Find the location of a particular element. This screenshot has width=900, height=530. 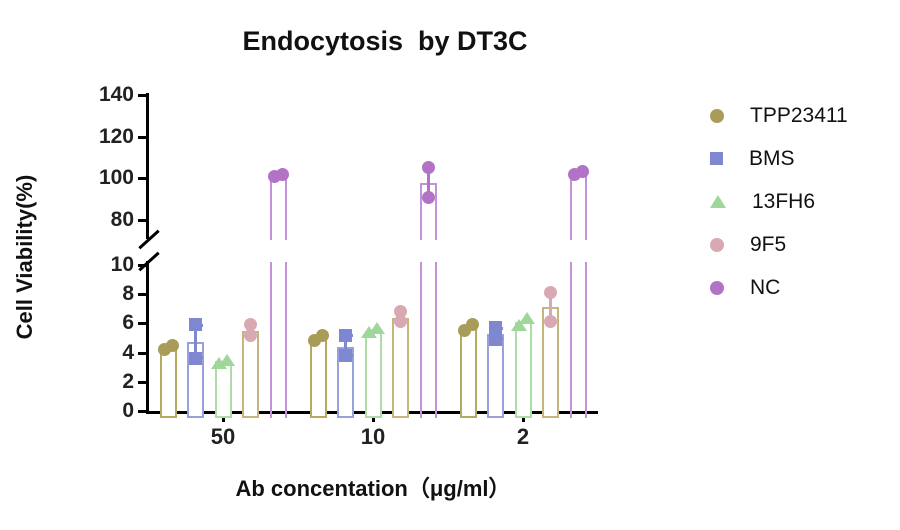

legend-item-bms: BMS is located at coordinates (773, 158).